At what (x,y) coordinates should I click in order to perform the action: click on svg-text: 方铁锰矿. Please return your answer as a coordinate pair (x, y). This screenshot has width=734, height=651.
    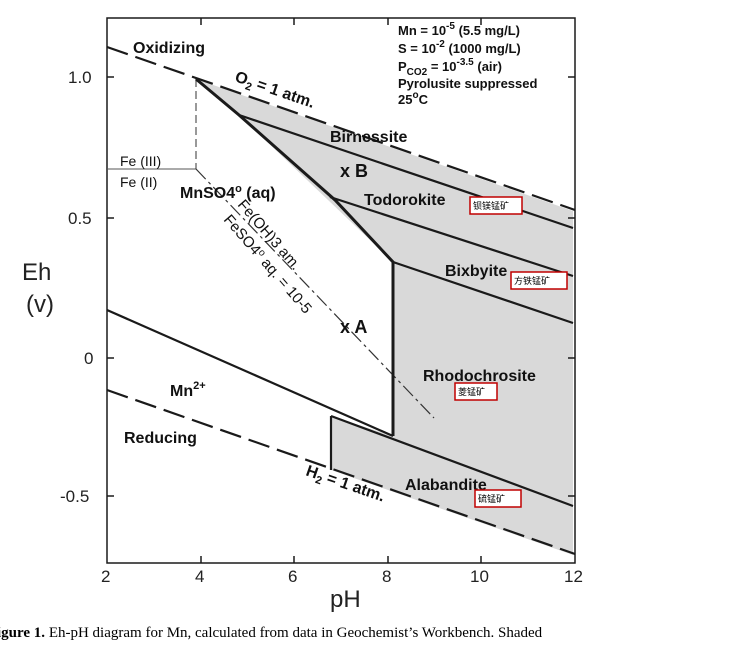
    Looking at the image, I should click on (532, 281).